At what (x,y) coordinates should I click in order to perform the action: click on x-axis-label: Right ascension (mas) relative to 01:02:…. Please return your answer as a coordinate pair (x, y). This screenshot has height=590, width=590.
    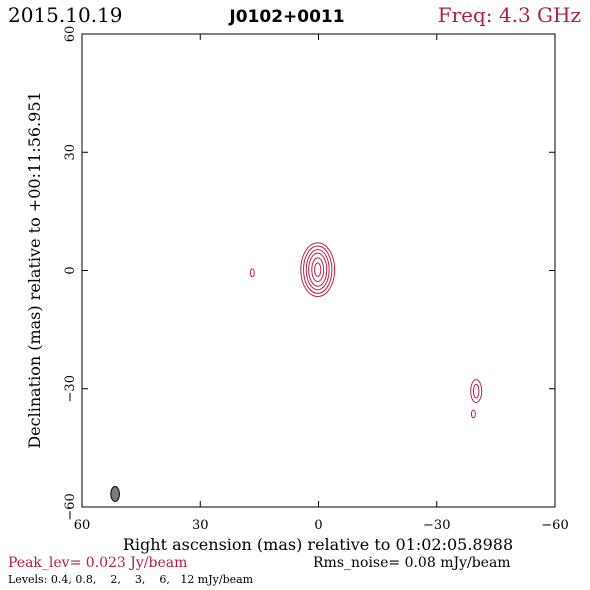
    Looking at the image, I should click on (318, 544).